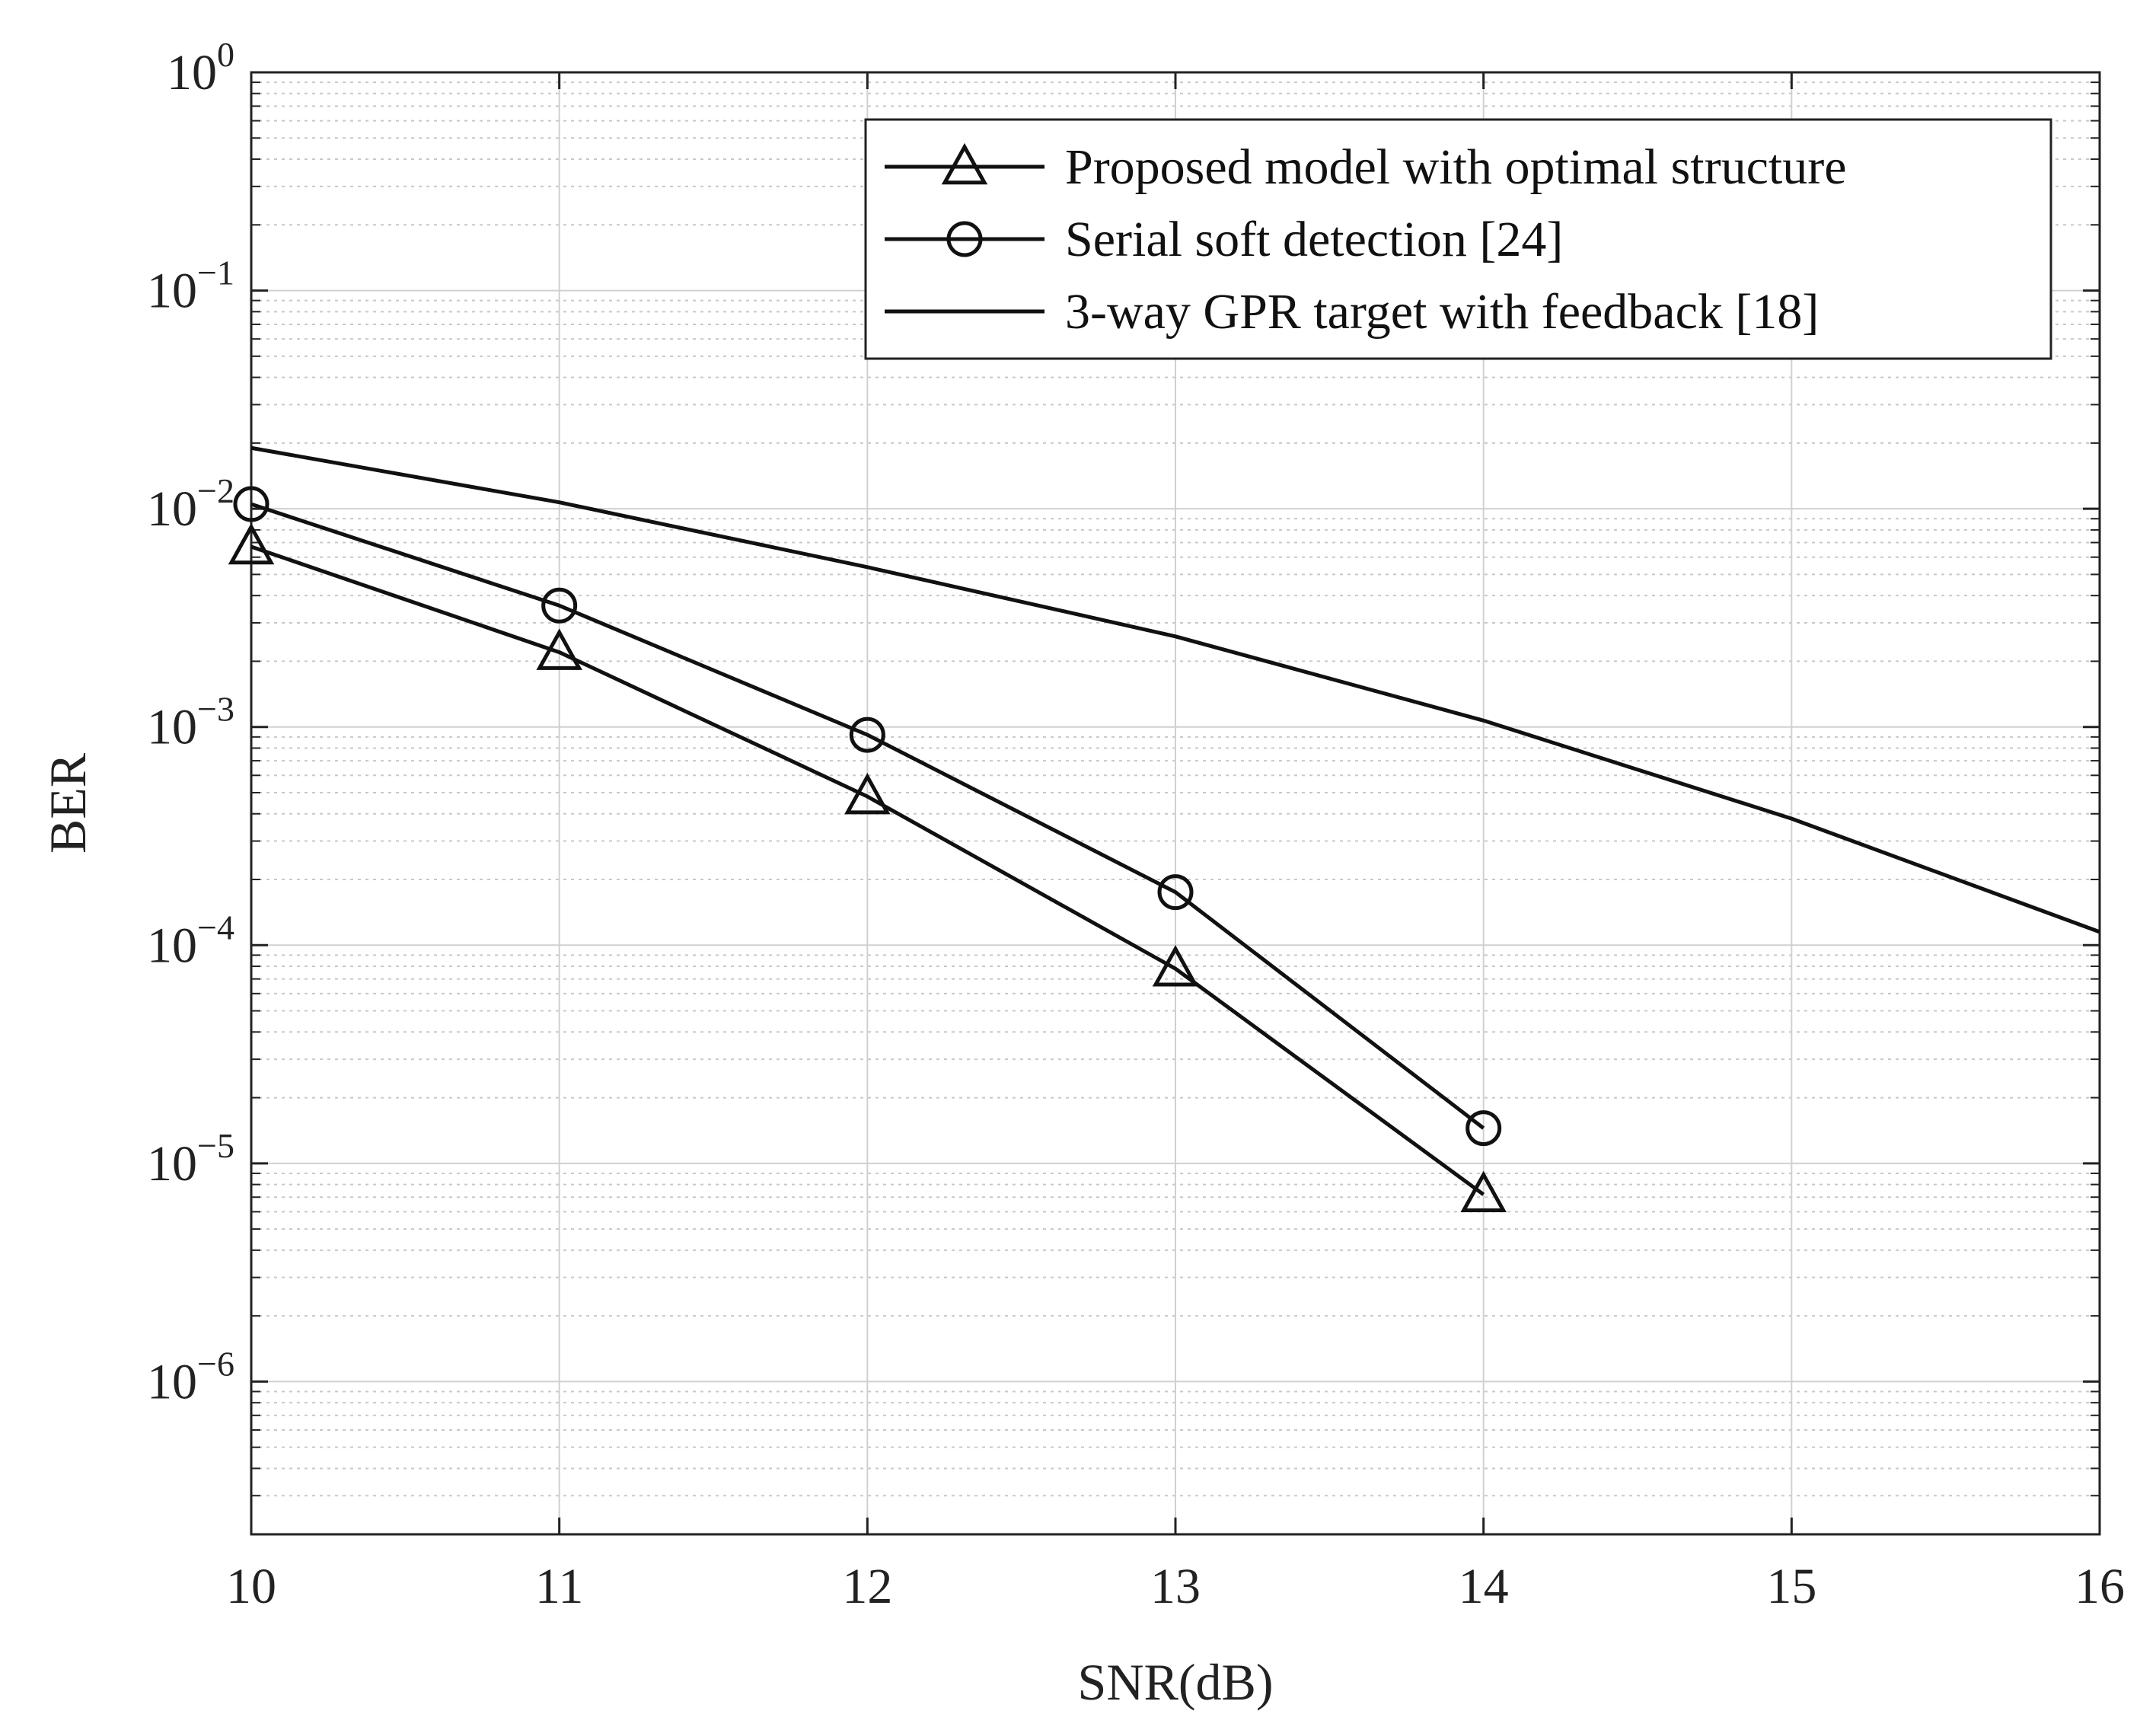  What do you see at coordinates (190, 1159) in the screenshot?
I see `y-tick-label: 10⁻⁵` at bounding box center [190, 1159].